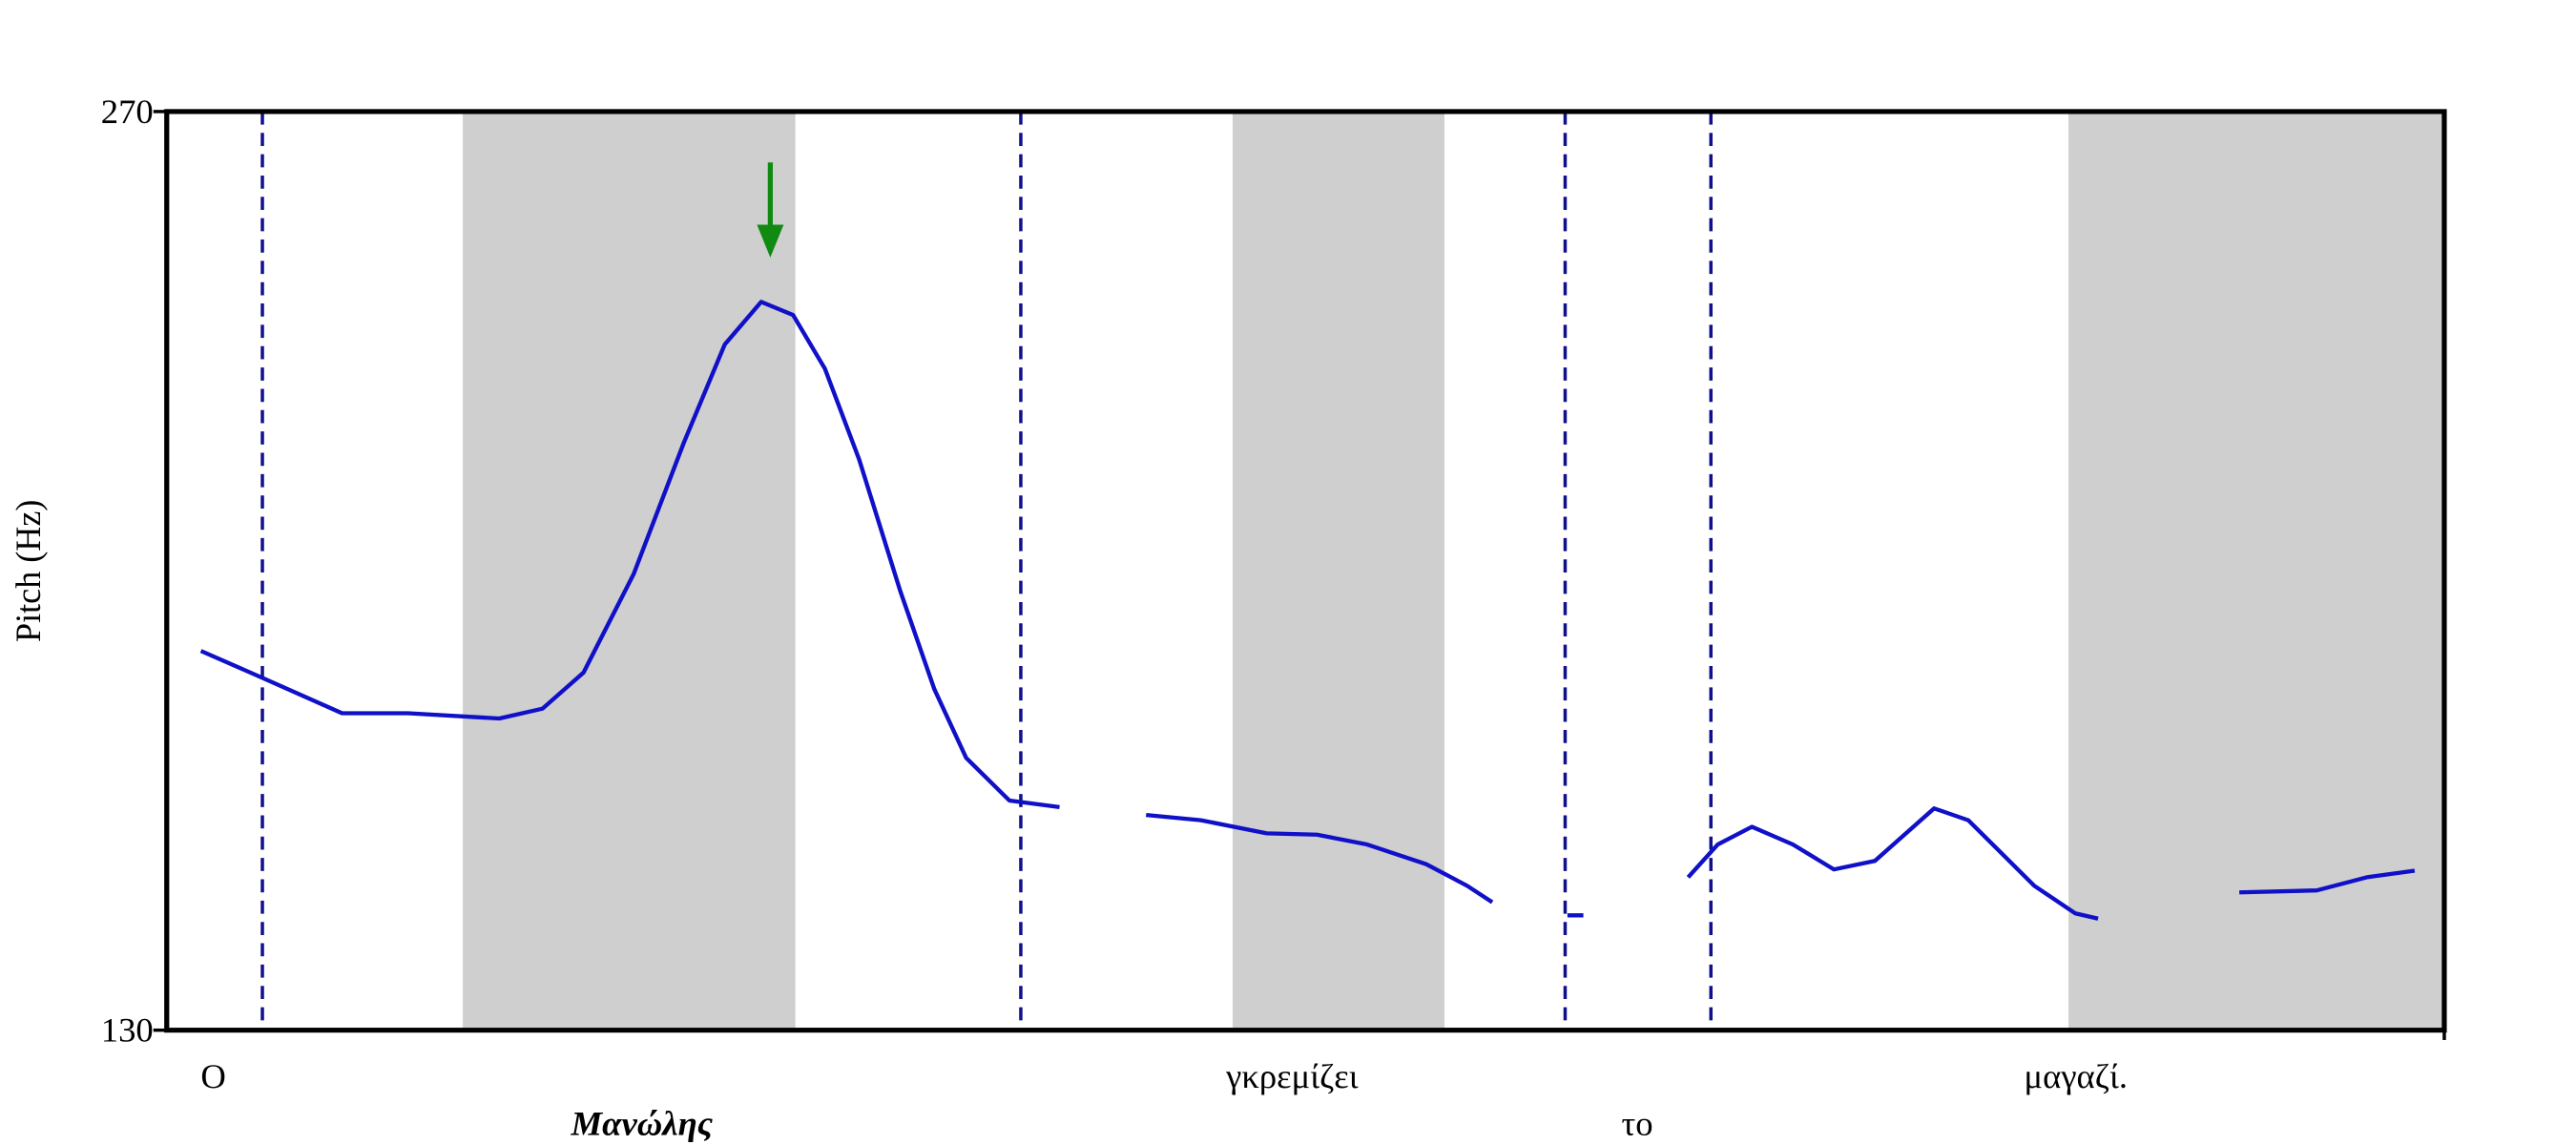 Image resolution: width=2576 pixels, height=1145 pixels. I want to click on word-label: Μανώλης, so click(642, 1124).